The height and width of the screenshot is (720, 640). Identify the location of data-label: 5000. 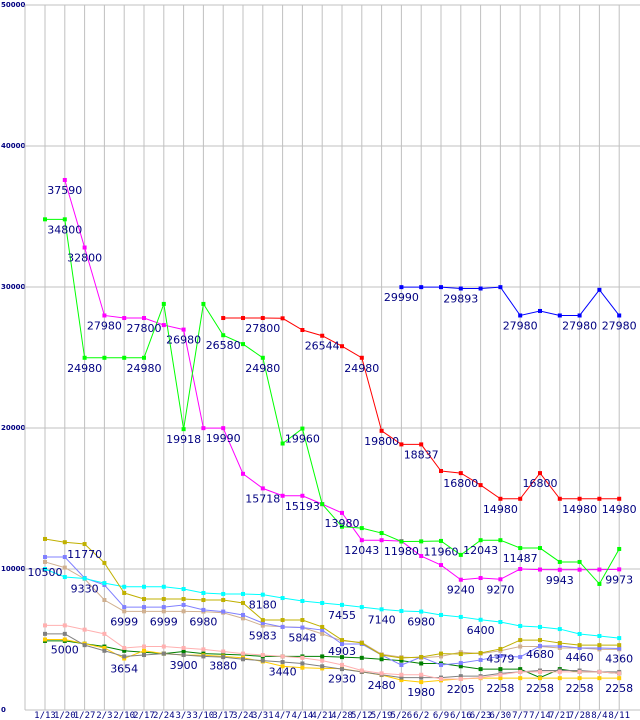
(65, 650).